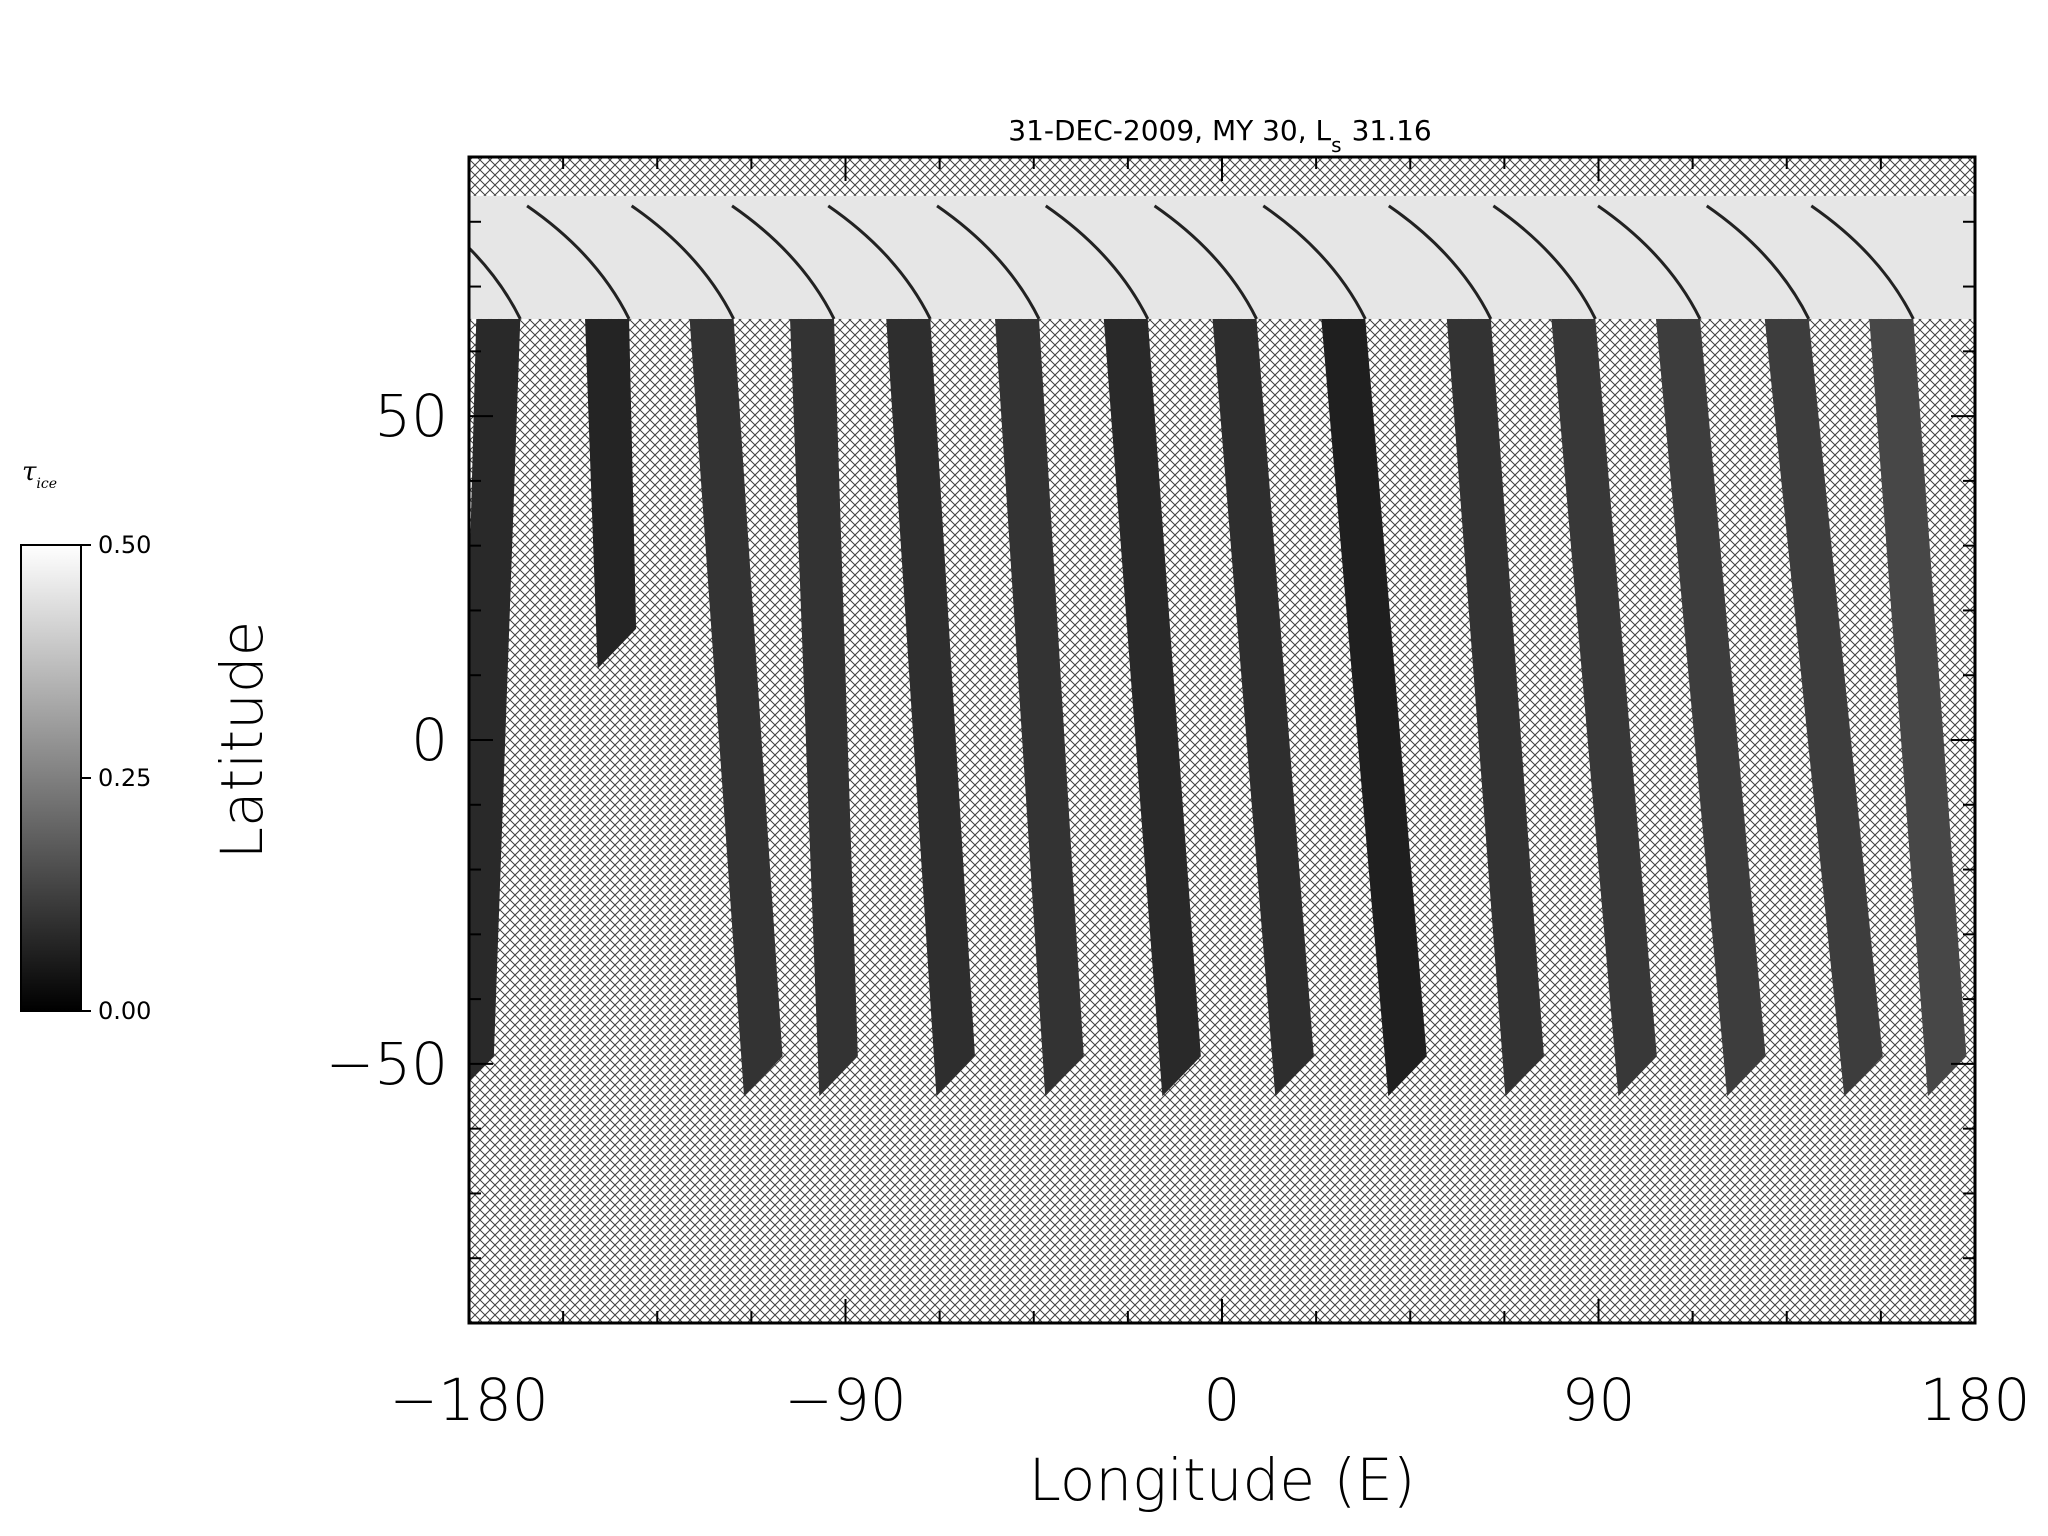 This screenshot has width=2048, height=1536. What do you see at coordinates (242, 740) in the screenshot?
I see `y-axis-label: Latitude` at bounding box center [242, 740].